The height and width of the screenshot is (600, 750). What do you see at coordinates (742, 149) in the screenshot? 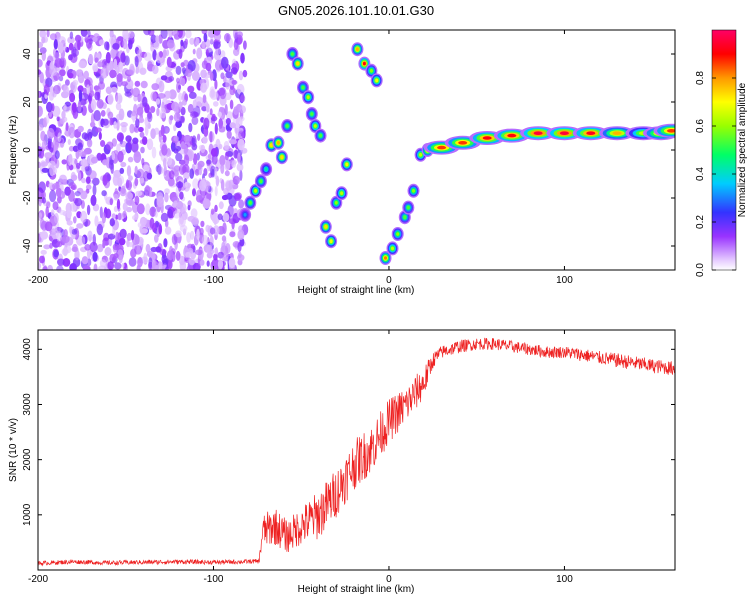
I see `colorbar-label: Normalized spectral amplitude` at bounding box center [742, 149].